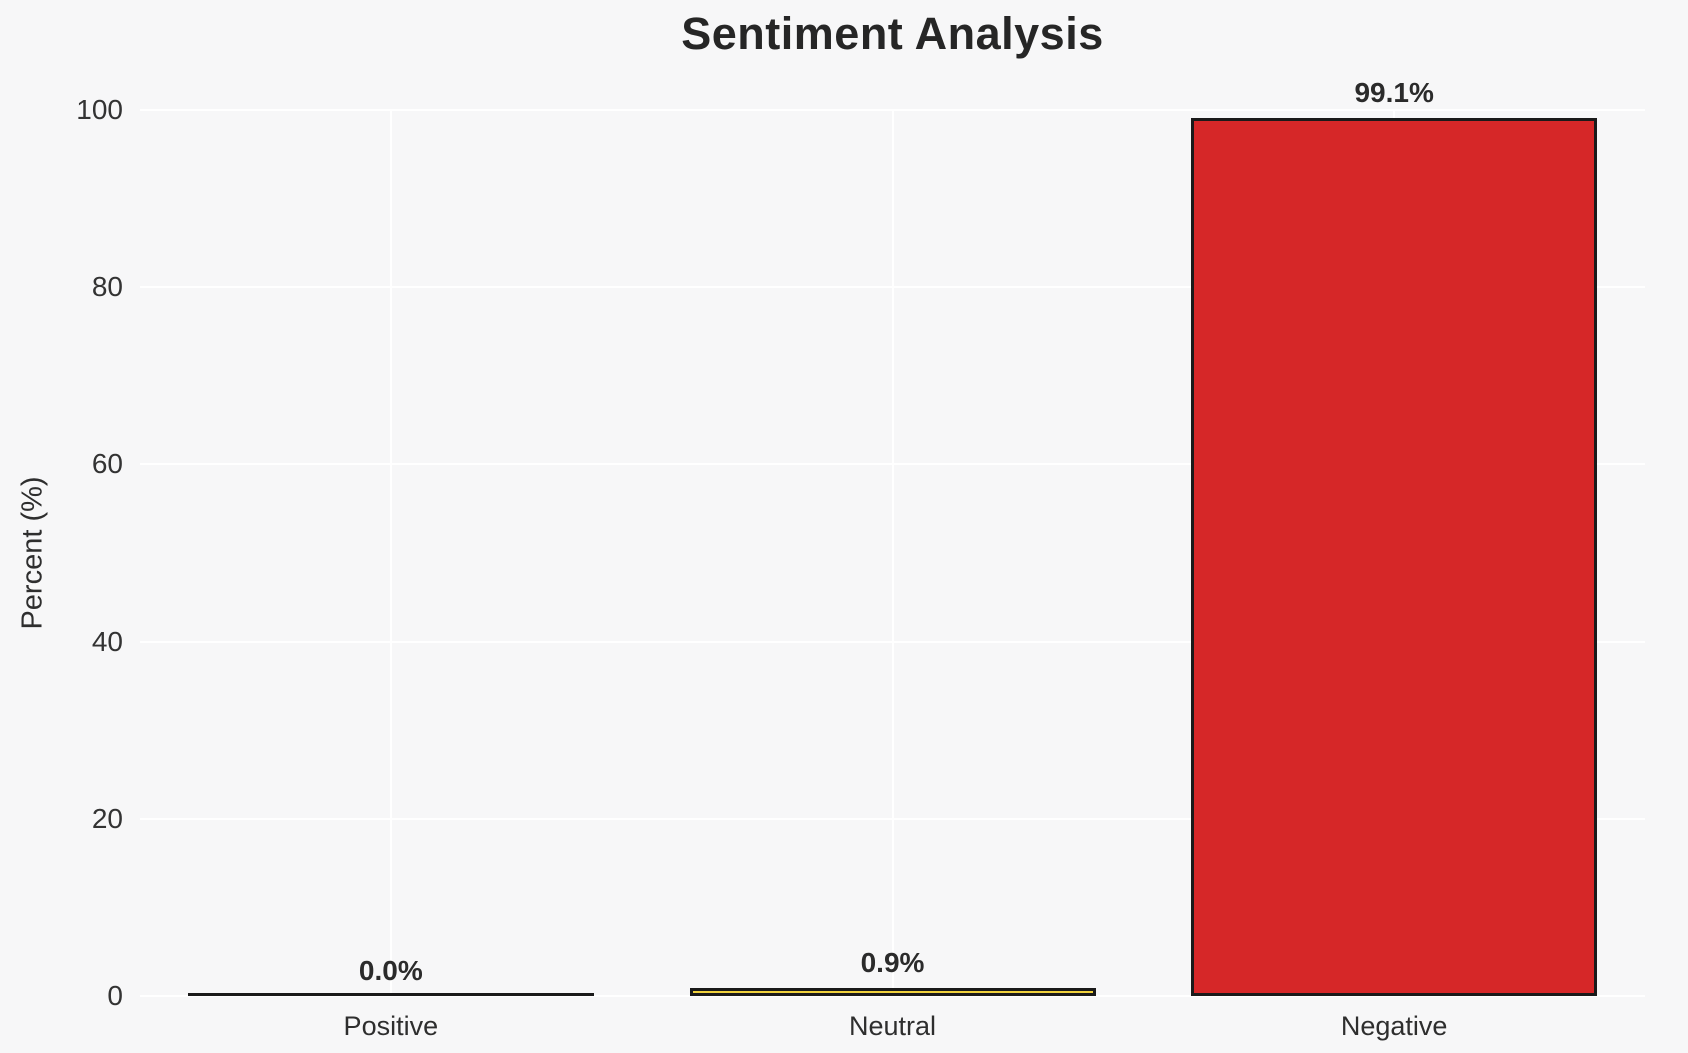 This screenshot has height=1053, width=1688. I want to click on value-label: 0.0%, so click(390, 970).